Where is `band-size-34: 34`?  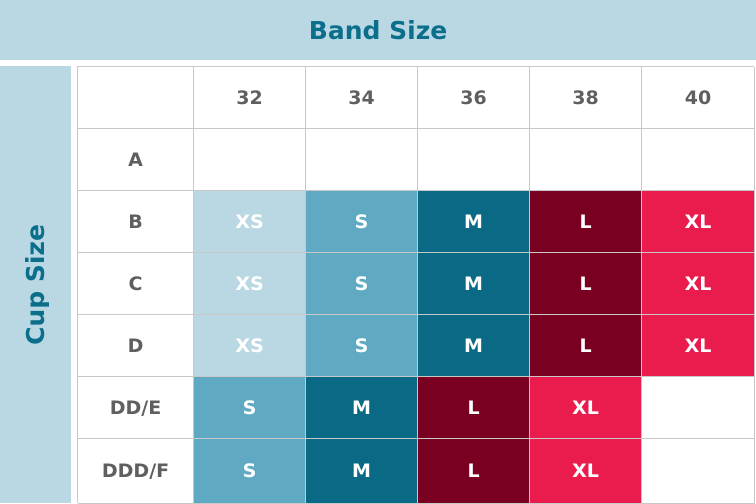 band-size-34: 34 is located at coordinates (362, 98).